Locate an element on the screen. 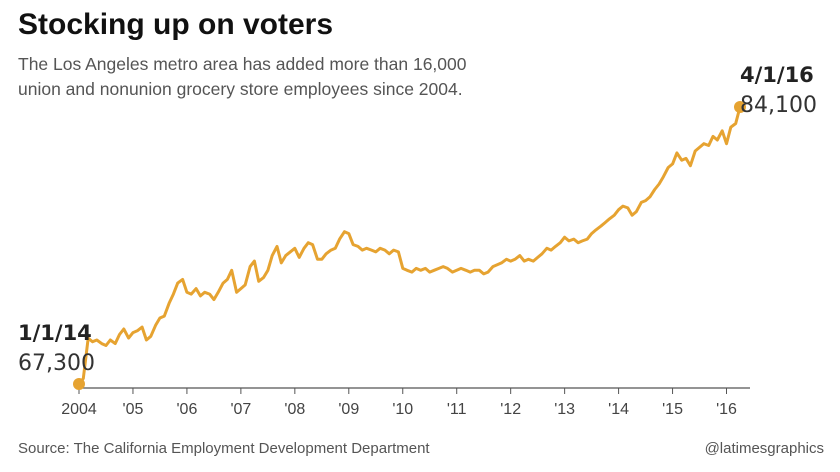  x-tick-label: '05 is located at coordinates (133, 409).